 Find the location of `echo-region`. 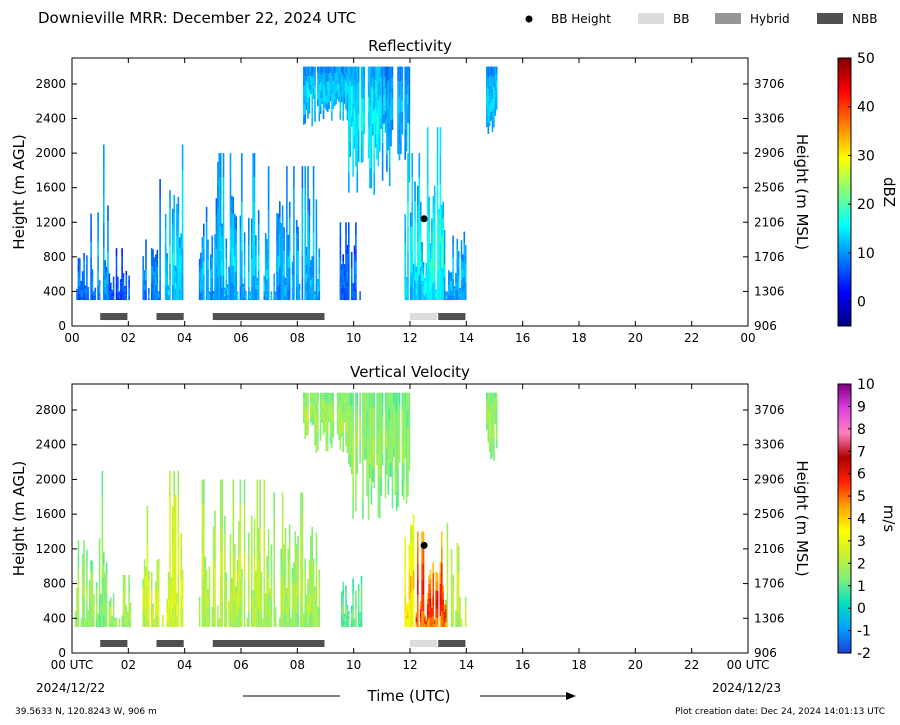

echo-region is located at coordinates (456, 574).